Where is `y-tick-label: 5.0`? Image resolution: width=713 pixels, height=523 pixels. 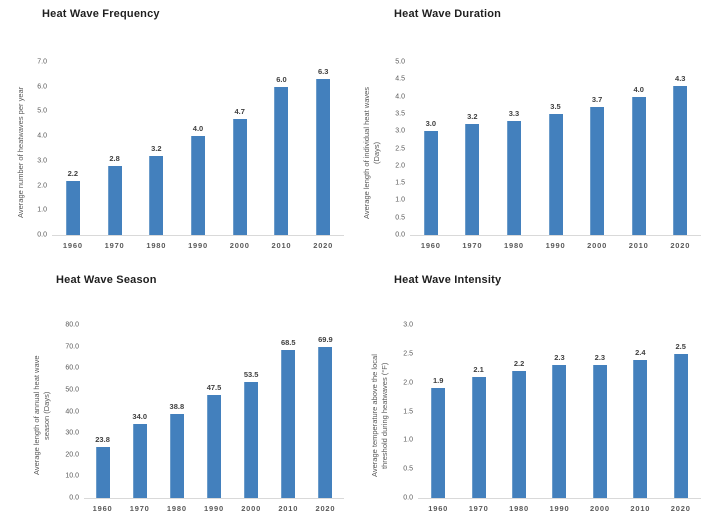 y-tick-label: 5.0 is located at coordinates (400, 62).